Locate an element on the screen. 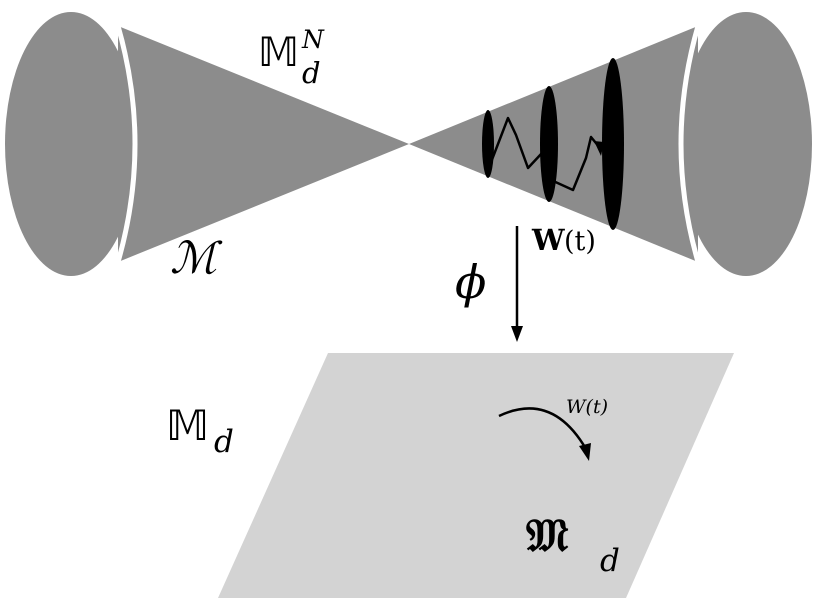  brownian-path is located at coordinates (545, 154).